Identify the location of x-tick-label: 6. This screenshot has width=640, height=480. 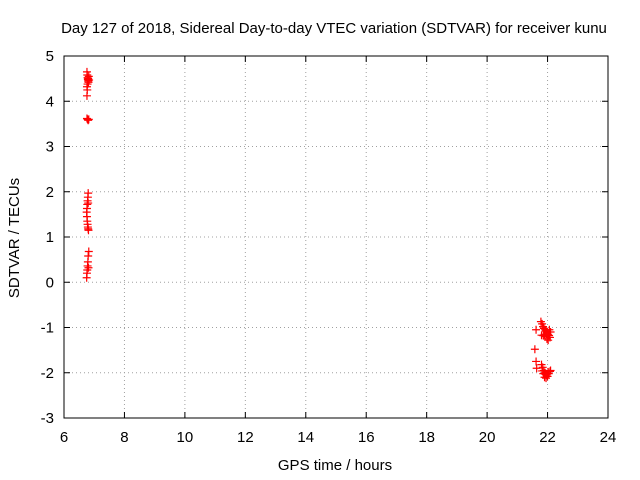
(64, 437).